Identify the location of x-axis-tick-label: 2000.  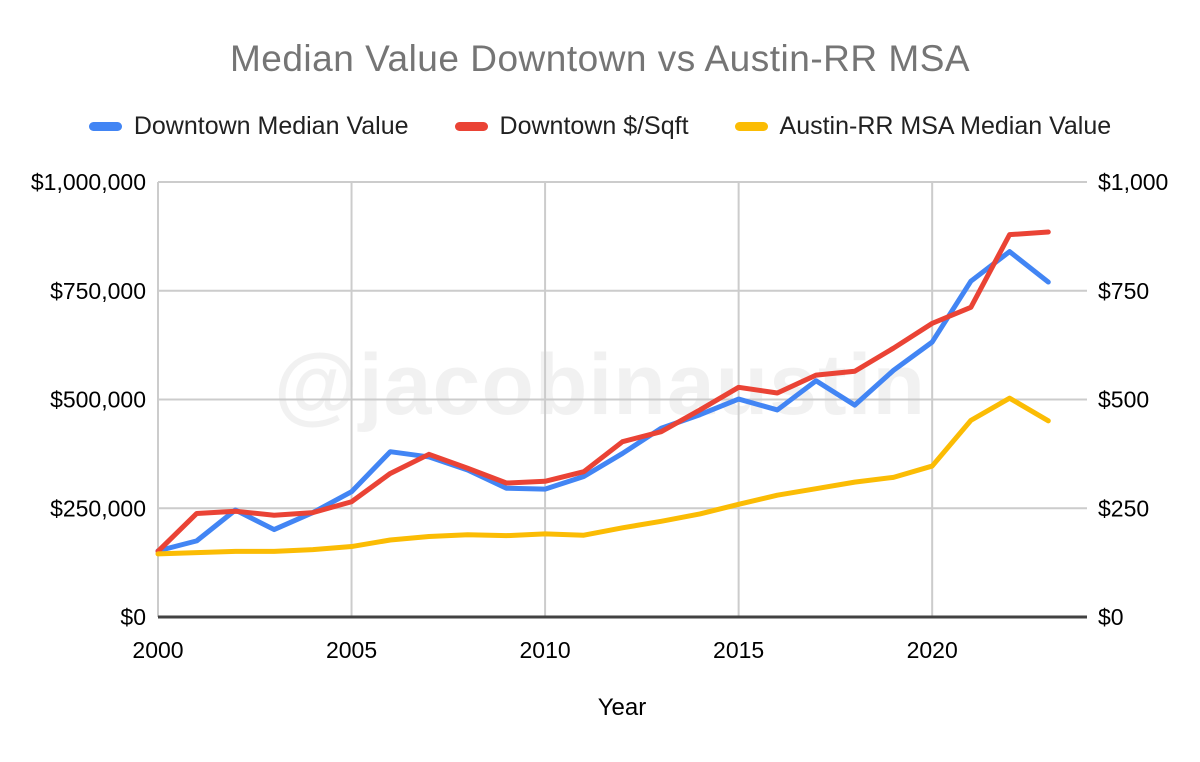
(157, 650).